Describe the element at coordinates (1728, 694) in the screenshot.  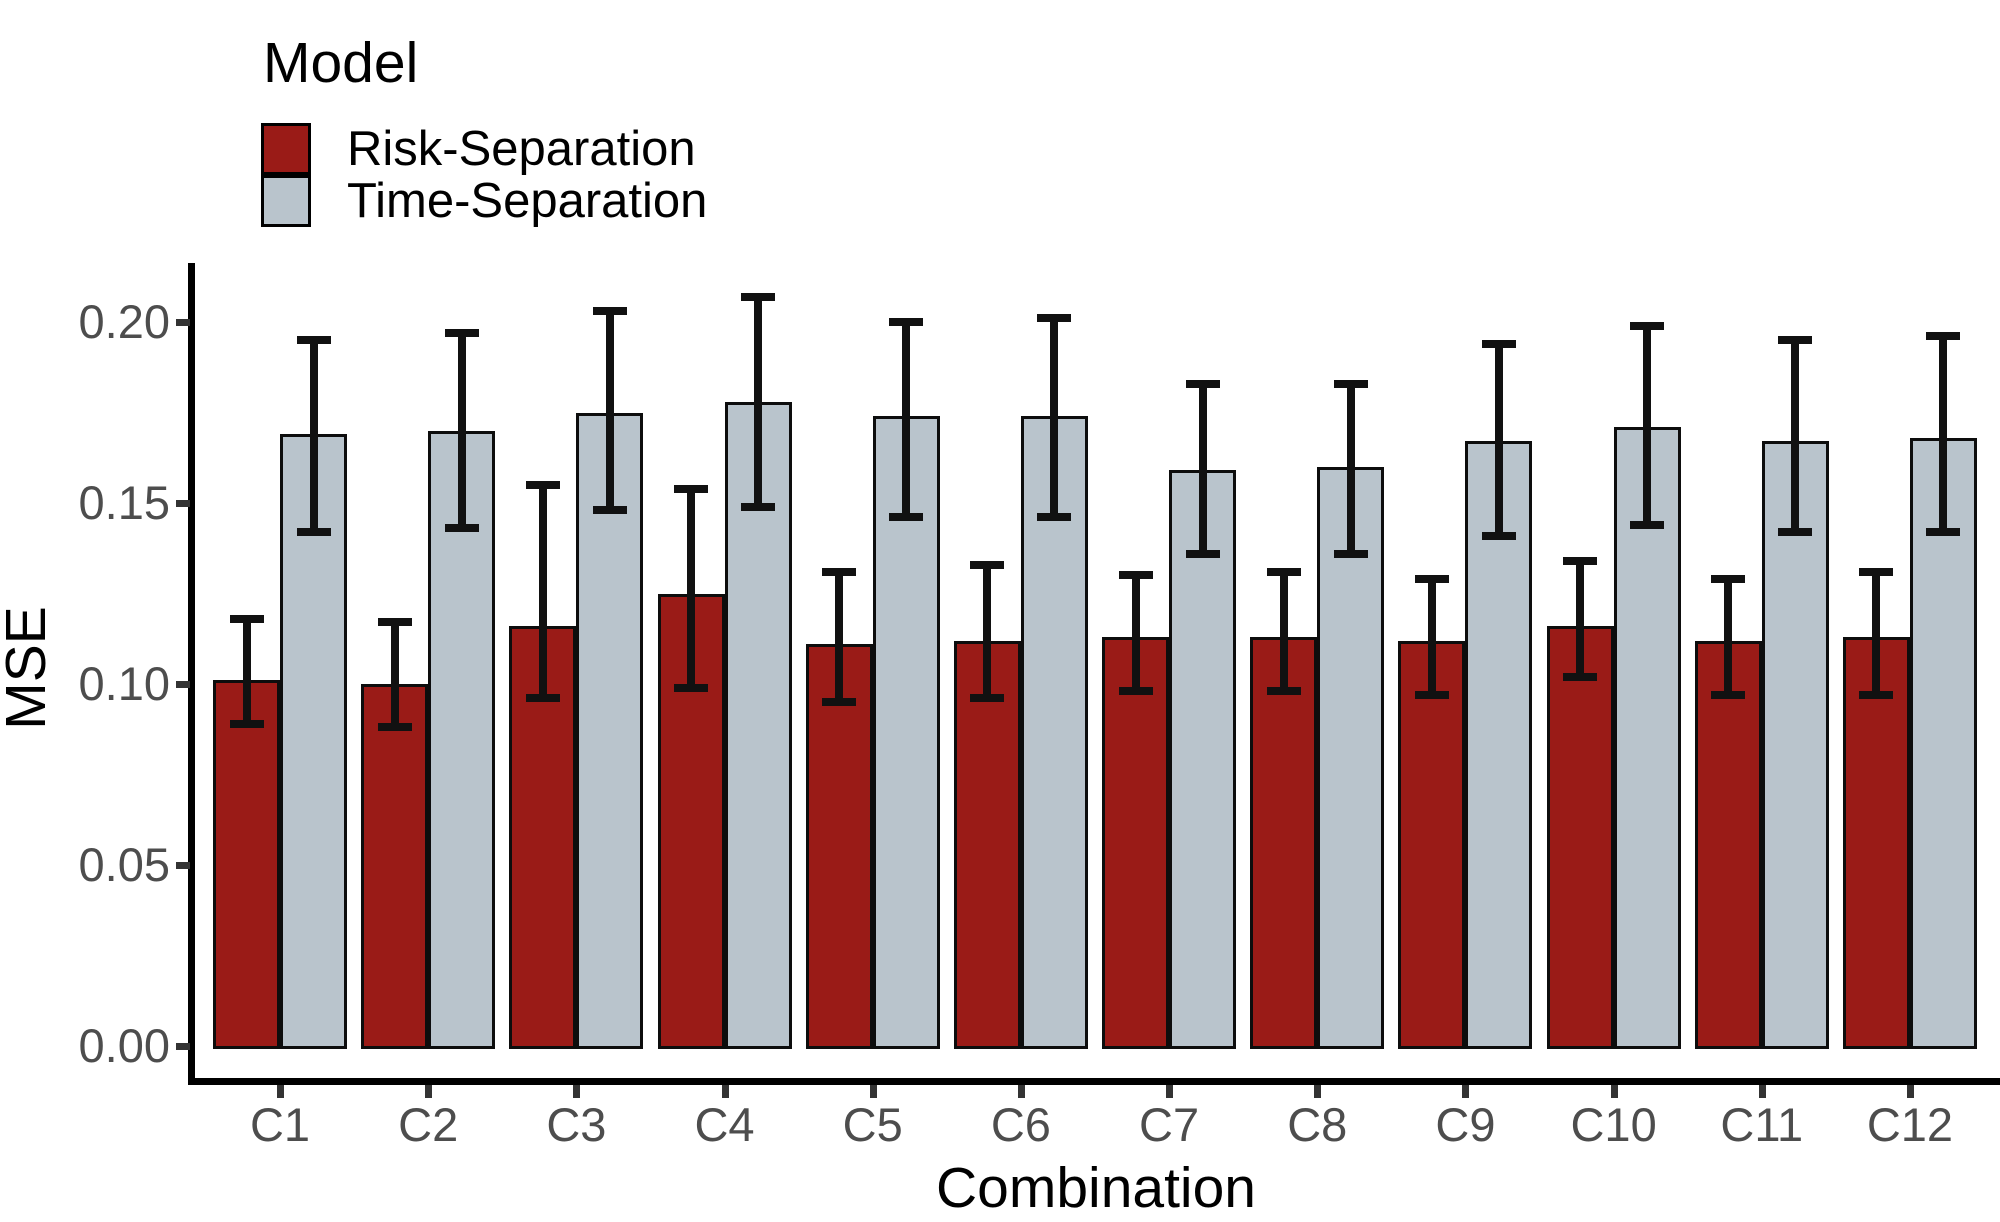
I see `error-bar-cap-lower-risk-separation-c11` at that location.